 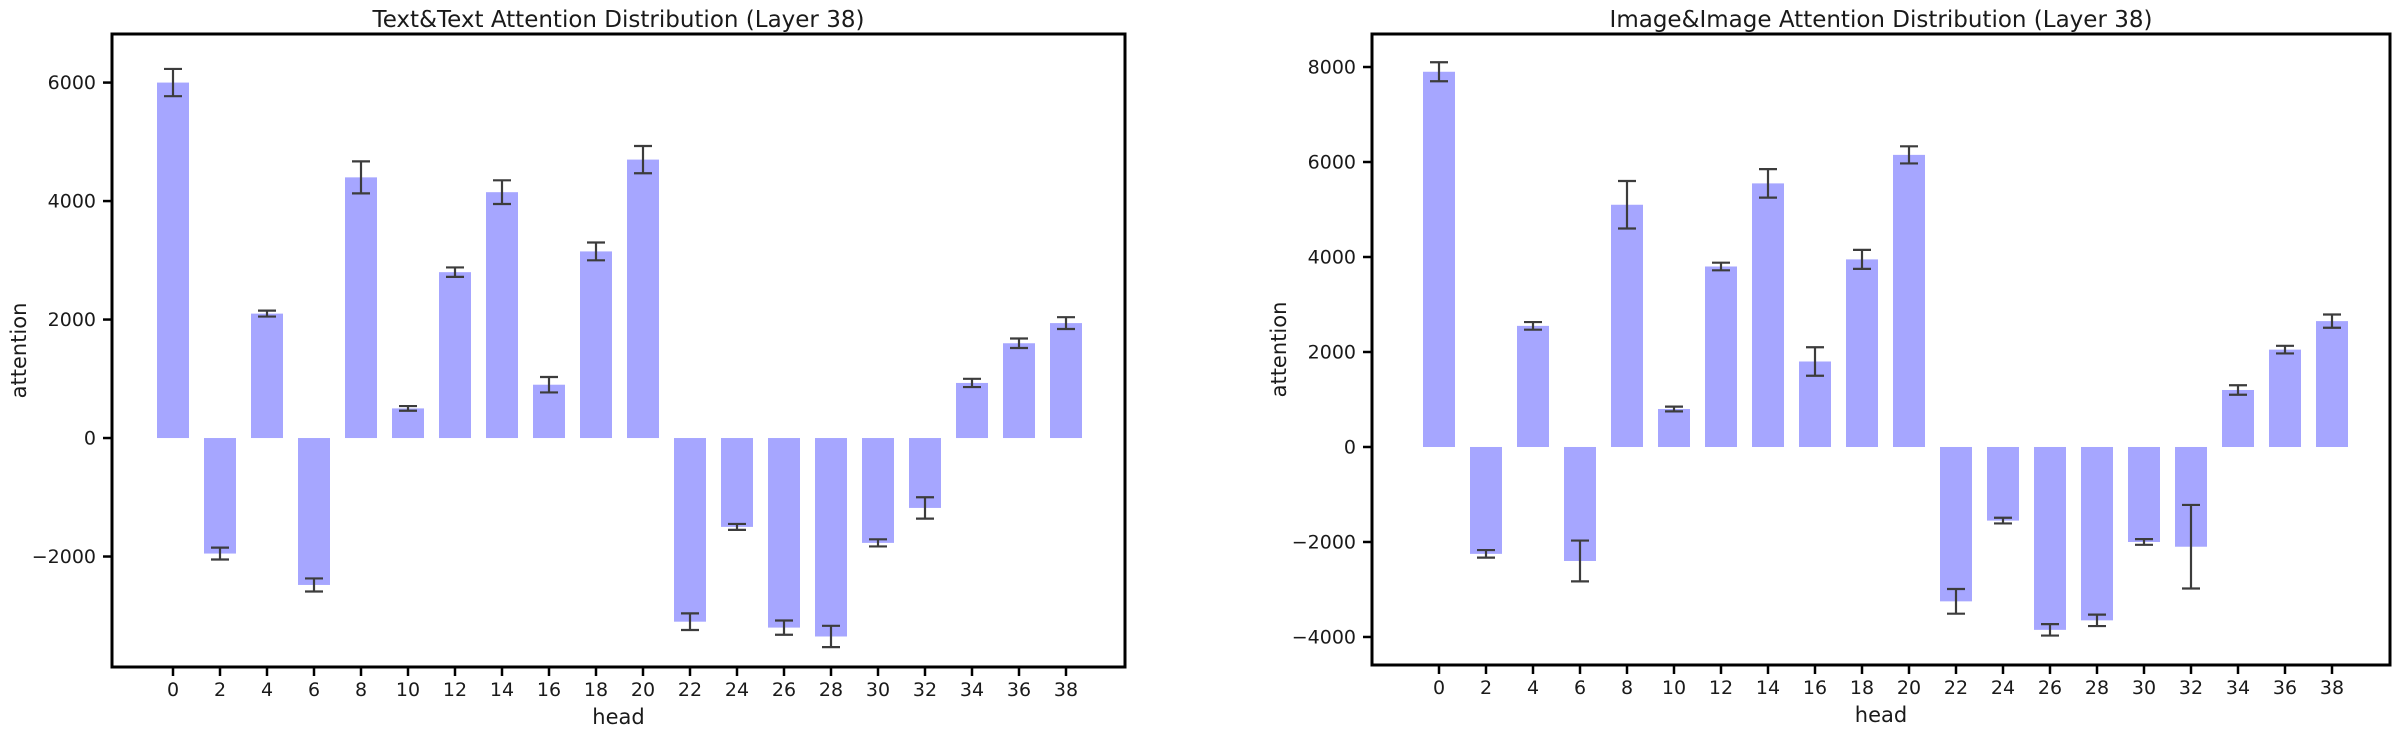 What do you see at coordinates (1815, 688) in the screenshot?
I see `x-tick-label: 16` at bounding box center [1815, 688].